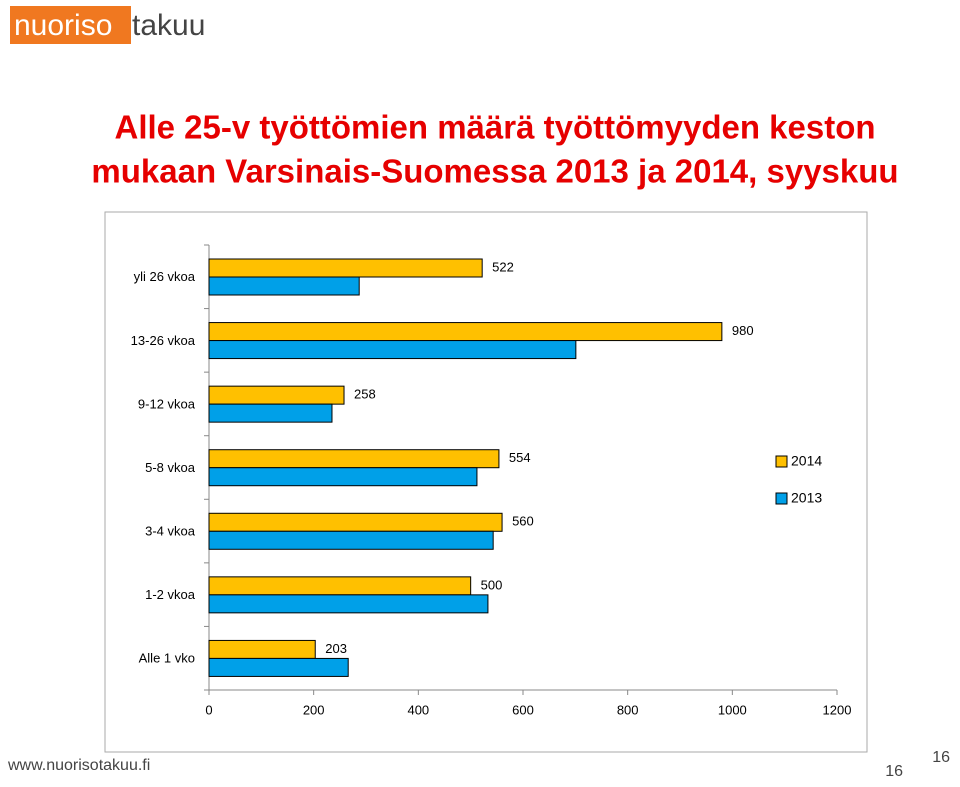  I want to click on legend-label: 2014, so click(806, 461).